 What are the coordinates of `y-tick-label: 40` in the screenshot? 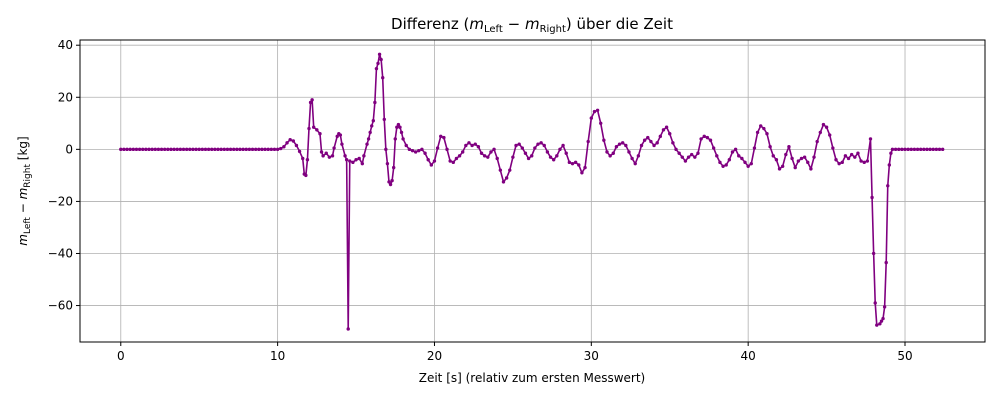 It's located at (65, 45).